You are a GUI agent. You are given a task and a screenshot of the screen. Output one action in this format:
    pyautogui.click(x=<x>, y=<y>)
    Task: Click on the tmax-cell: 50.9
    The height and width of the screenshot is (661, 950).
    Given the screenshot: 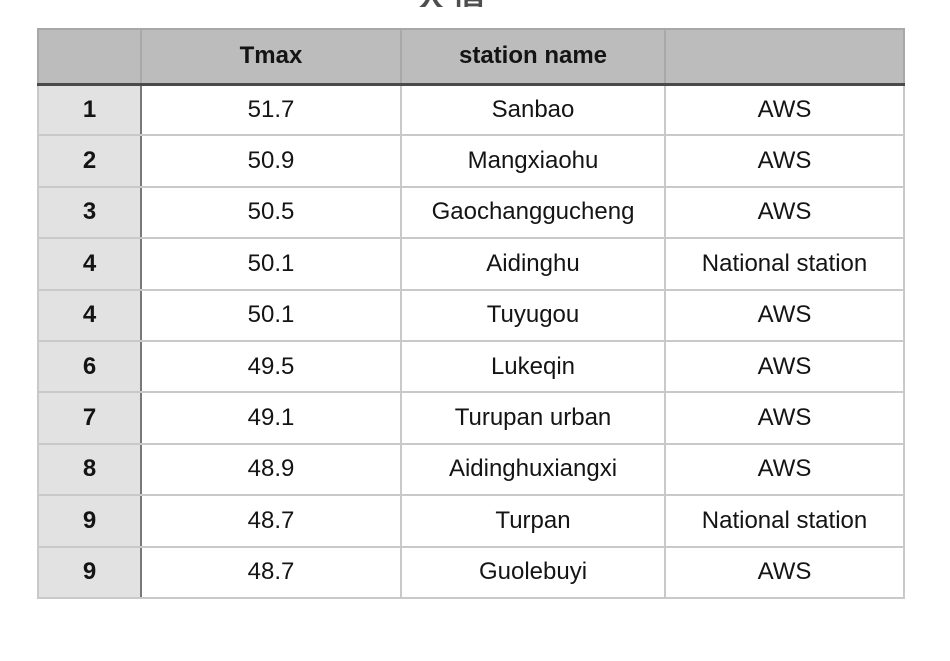 What is the action you would take?
    pyautogui.click(x=271, y=161)
    